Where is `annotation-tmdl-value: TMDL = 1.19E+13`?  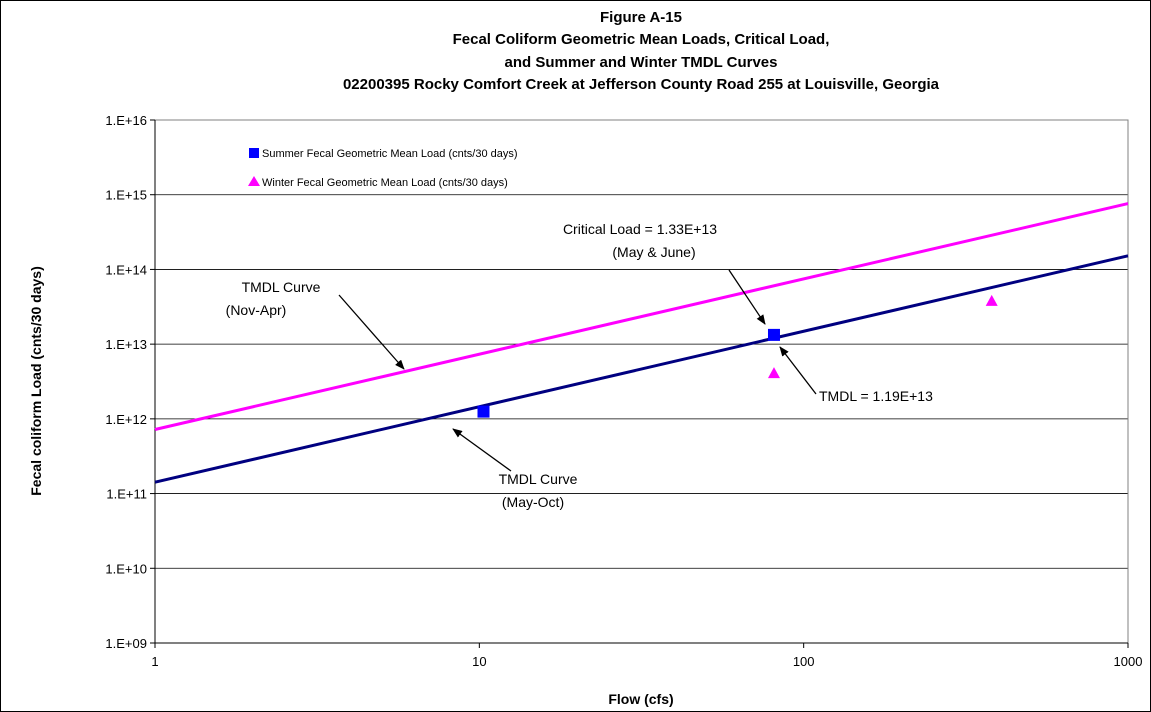 annotation-tmdl-value: TMDL = 1.19E+13 is located at coordinates (876, 396).